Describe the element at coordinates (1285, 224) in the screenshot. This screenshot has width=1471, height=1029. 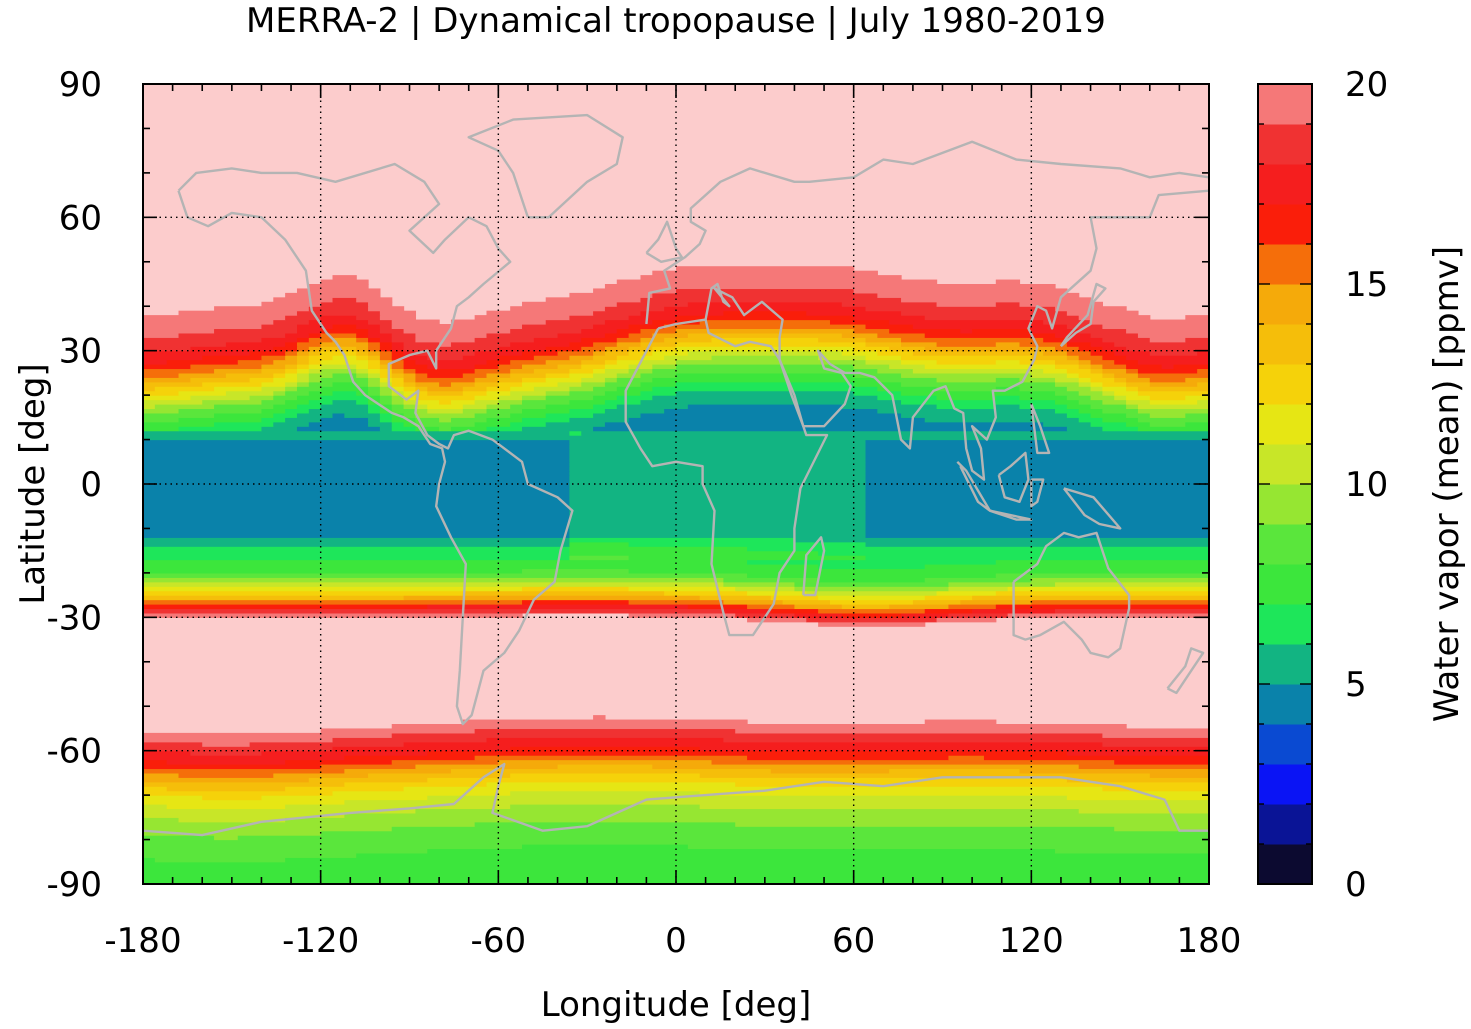
I see `colorbar-swatch` at that location.